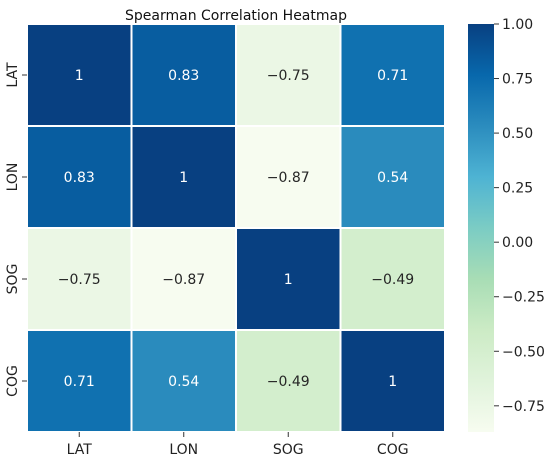 Image resolution: width=550 pixels, height=463 pixels. What do you see at coordinates (13, 75) in the screenshot?
I see `y-tick-label: LAT` at bounding box center [13, 75].